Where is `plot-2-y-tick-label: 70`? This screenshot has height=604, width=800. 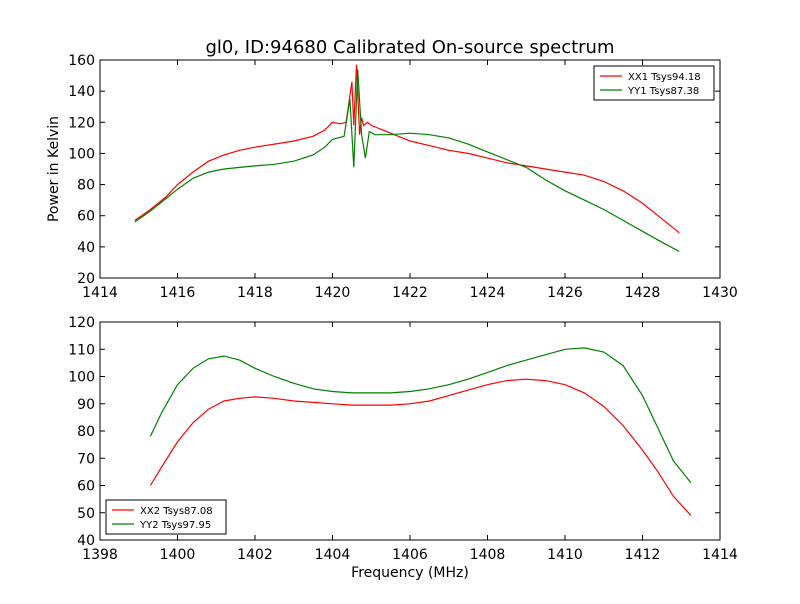 plot-2-y-tick-label: 70 is located at coordinates (86, 459).